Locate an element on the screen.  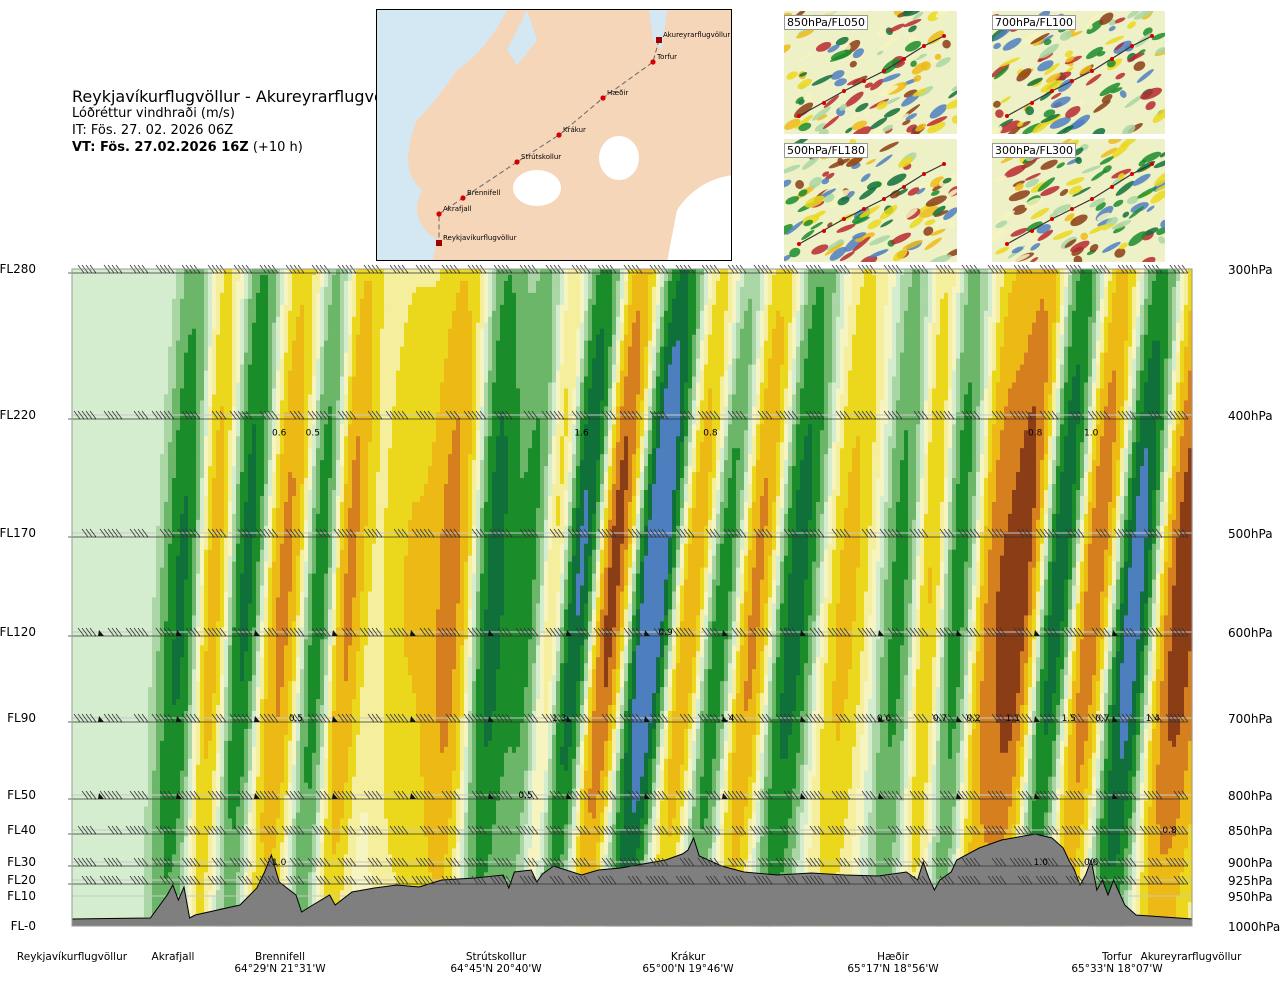
thumbnail-850: 850hPa/FL050 is located at coordinates (870, 72).